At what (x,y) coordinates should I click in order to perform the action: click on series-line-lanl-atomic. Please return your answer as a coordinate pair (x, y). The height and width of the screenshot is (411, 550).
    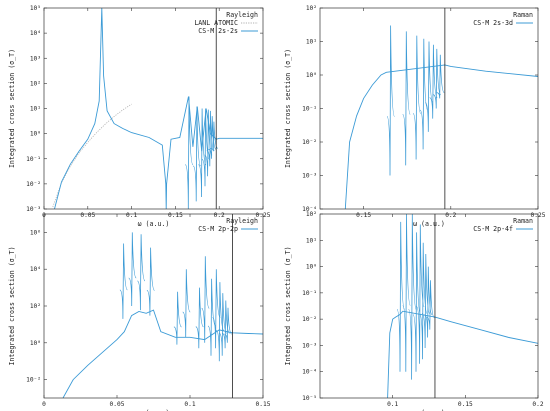
    Looking at the image, I should click on (92, 155).